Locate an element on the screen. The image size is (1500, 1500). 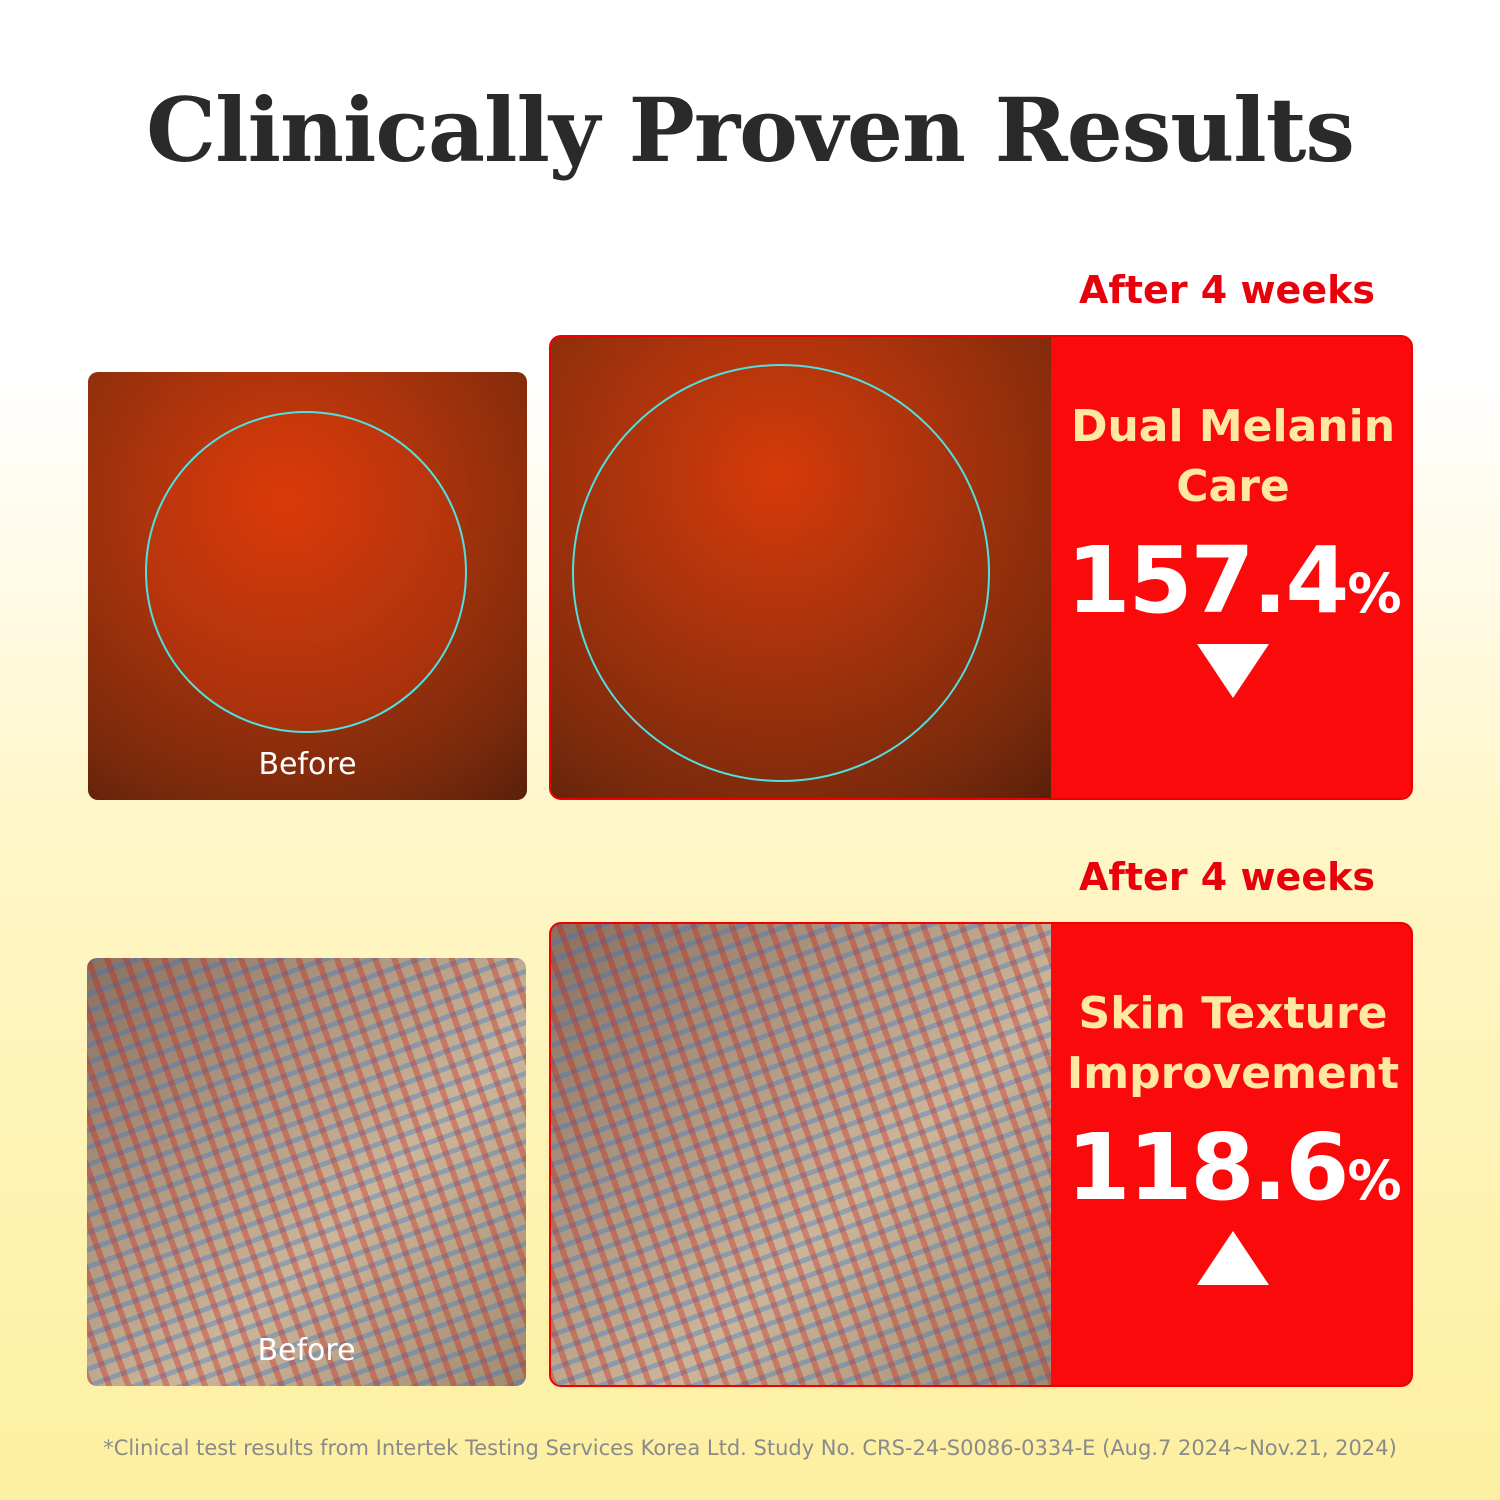
after-image-melanin is located at coordinates (801, 567).